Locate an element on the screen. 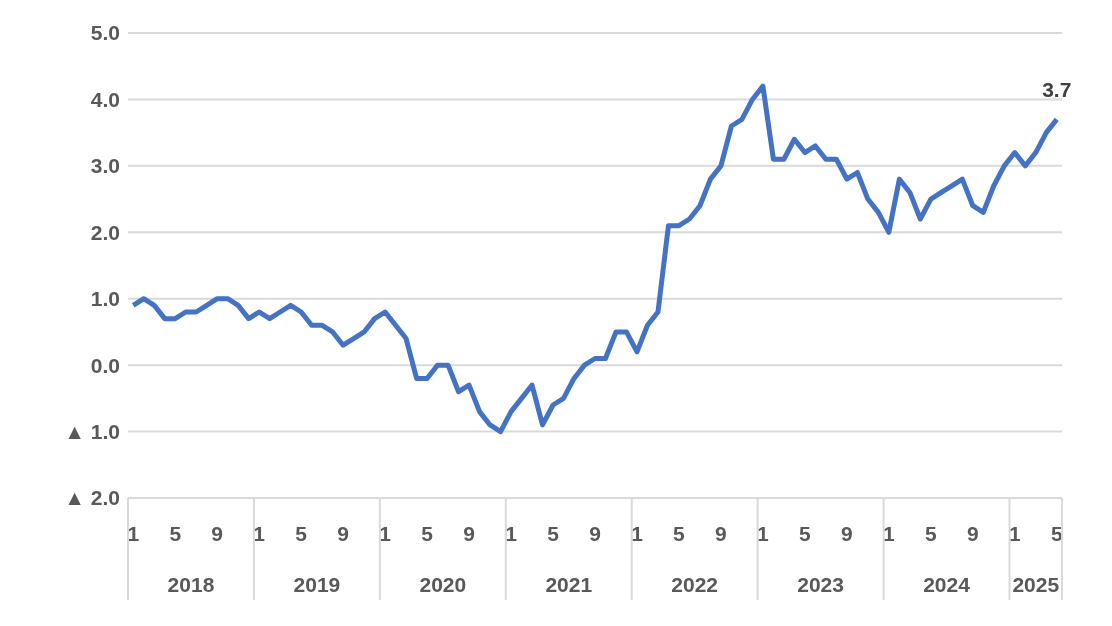 The width and height of the screenshot is (1112, 626). y-tick-label: ▲ 2.0 is located at coordinates (92, 498).